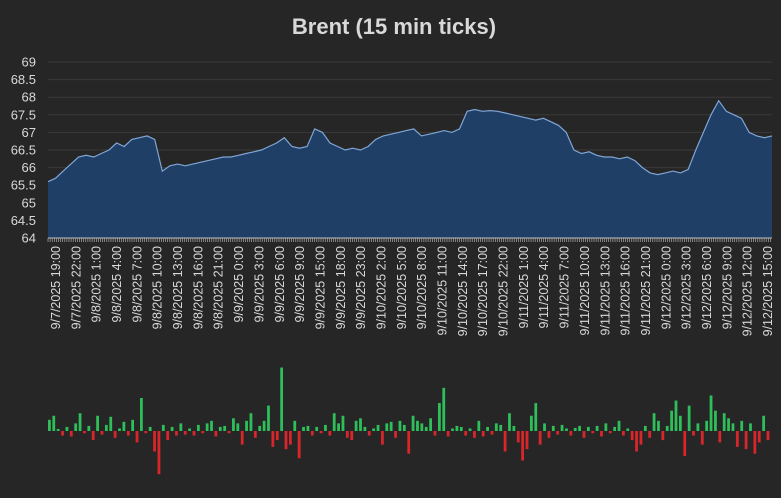 This screenshot has width=781, height=498. I want to click on y-axis: 64 64.5 65 65.5 66 66.5 67 67.5 68 68.5 69, so click(23, 150).